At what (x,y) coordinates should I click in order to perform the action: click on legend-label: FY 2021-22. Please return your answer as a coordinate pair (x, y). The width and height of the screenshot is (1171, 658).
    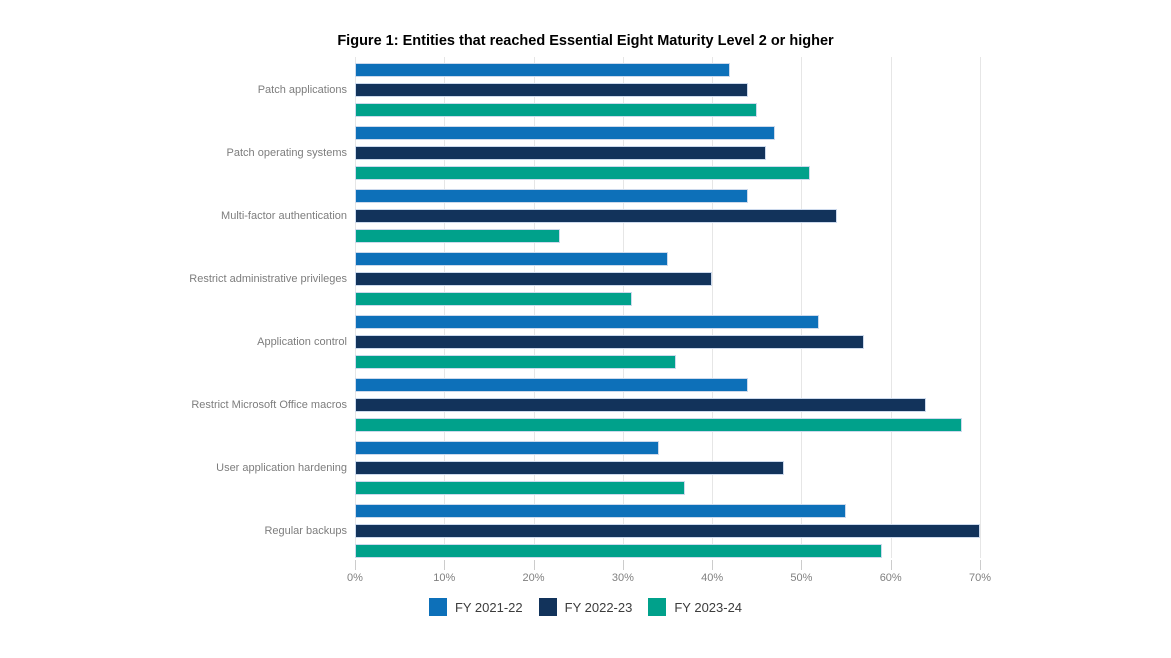
    Looking at the image, I should click on (488, 607).